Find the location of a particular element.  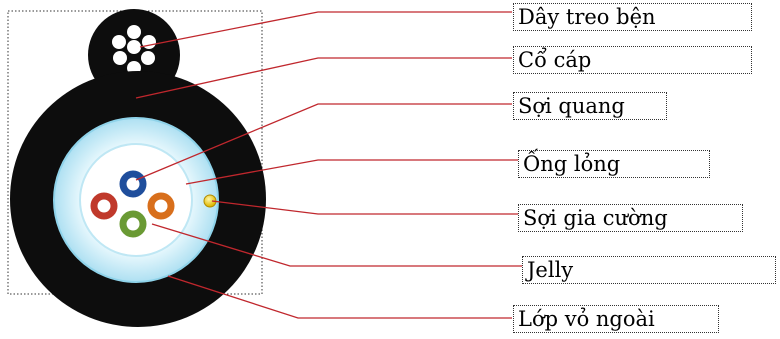

leader-lop-vo-ngoai is located at coordinates (339, 297).